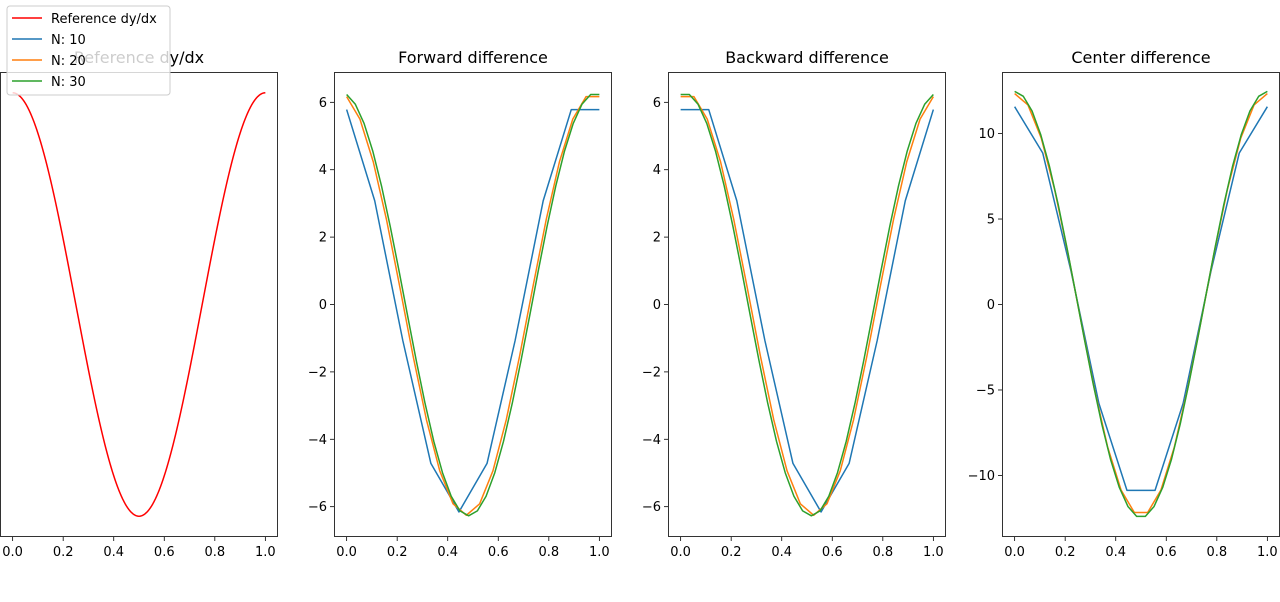 The height and width of the screenshot is (602, 1280). What do you see at coordinates (104, 19) in the screenshot?
I see `legend-label-reference: Reference dy/dx` at bounding box center [104, 19].